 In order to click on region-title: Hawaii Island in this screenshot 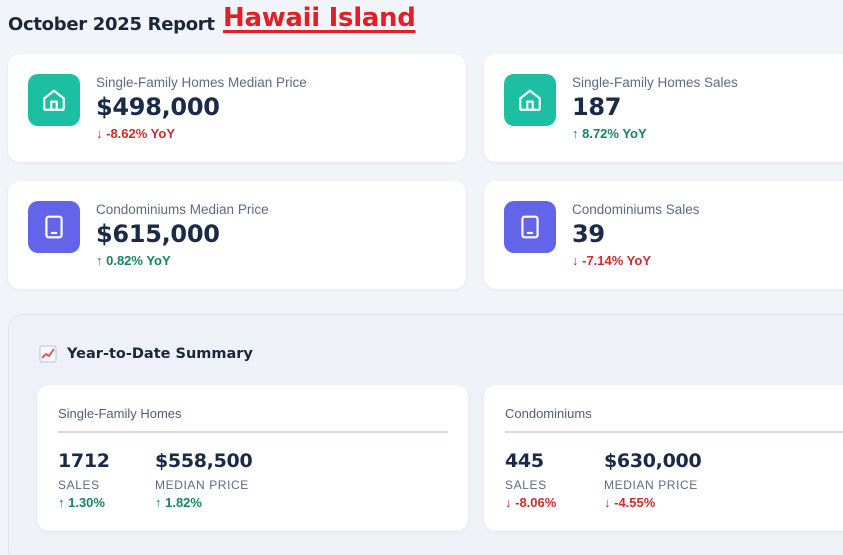, I will do `click(319, 18)`.